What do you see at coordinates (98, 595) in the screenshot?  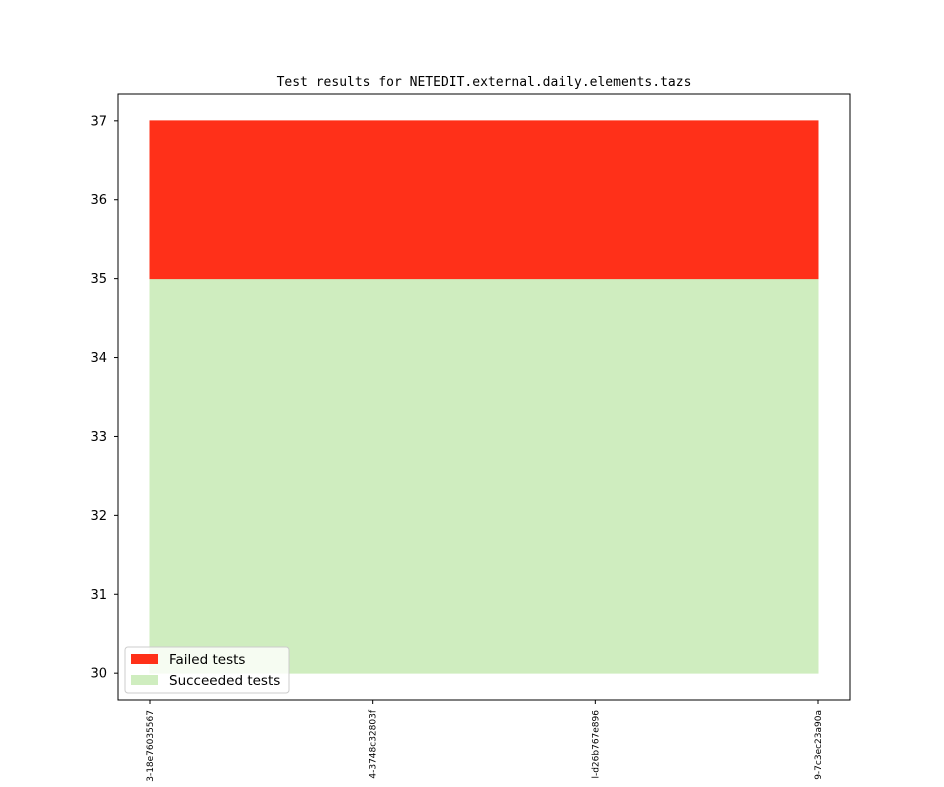 I see `y-tick-label: 31` at bounding box center [98, 595].